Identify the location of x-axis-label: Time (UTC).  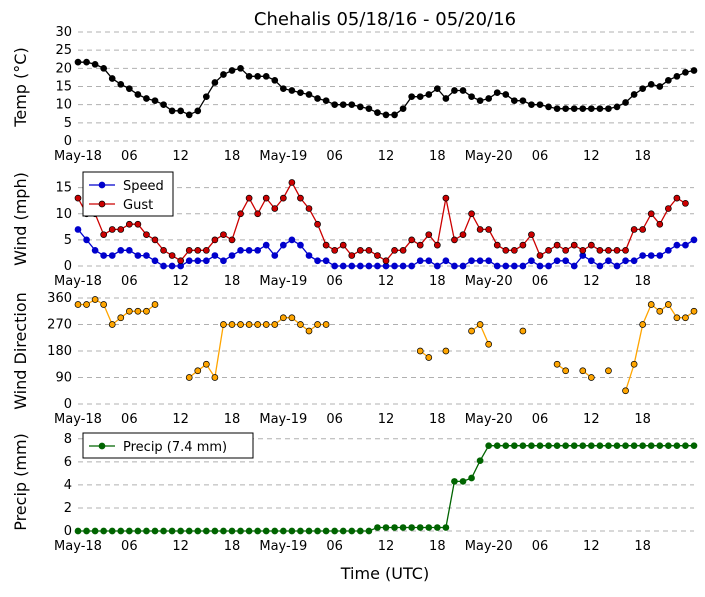
(384, 573).